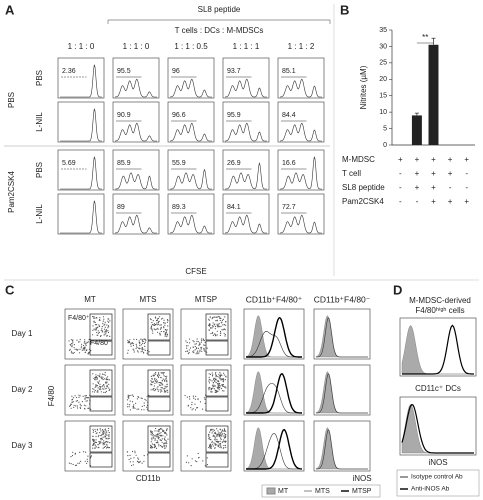 The image size is (483, 500). Describe the element at coordinates (136, 181) in the screenshot. I see `histogram` at that location.